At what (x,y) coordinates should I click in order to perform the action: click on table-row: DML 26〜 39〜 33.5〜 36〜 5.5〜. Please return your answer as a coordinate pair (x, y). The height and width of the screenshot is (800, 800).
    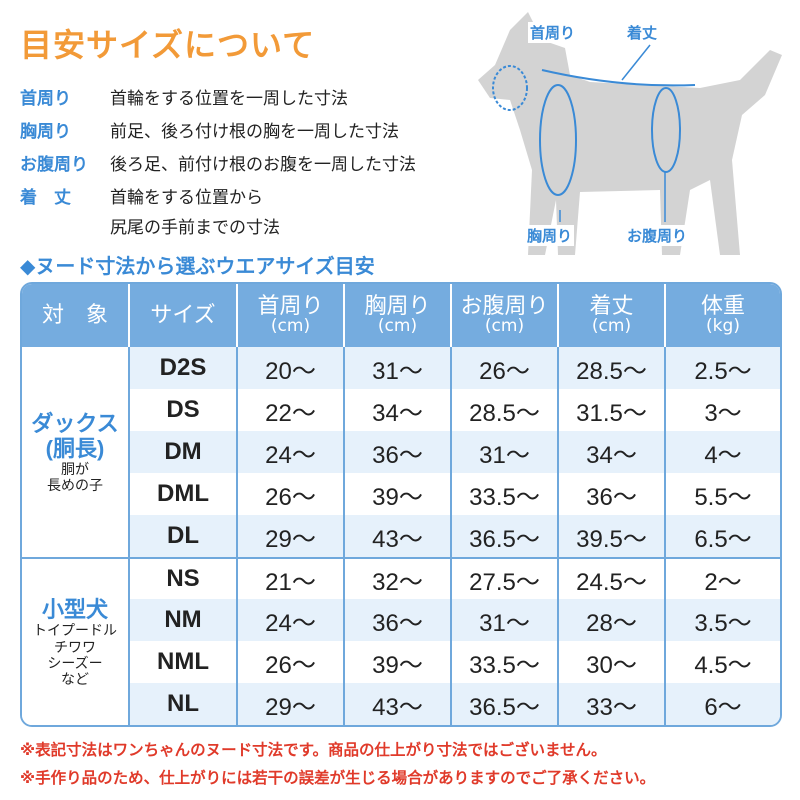
    Looking at the image, I should click on (401, 494).